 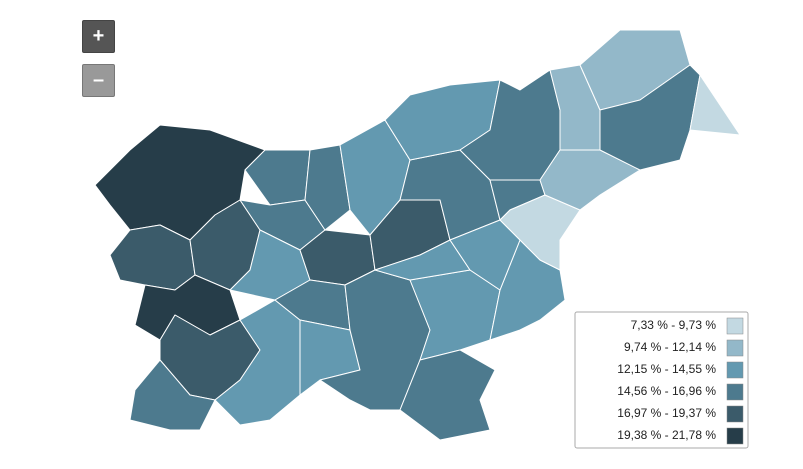 I want to click on legend-label: 16,97 % - 19,37 %, so click(x=666, y=413).